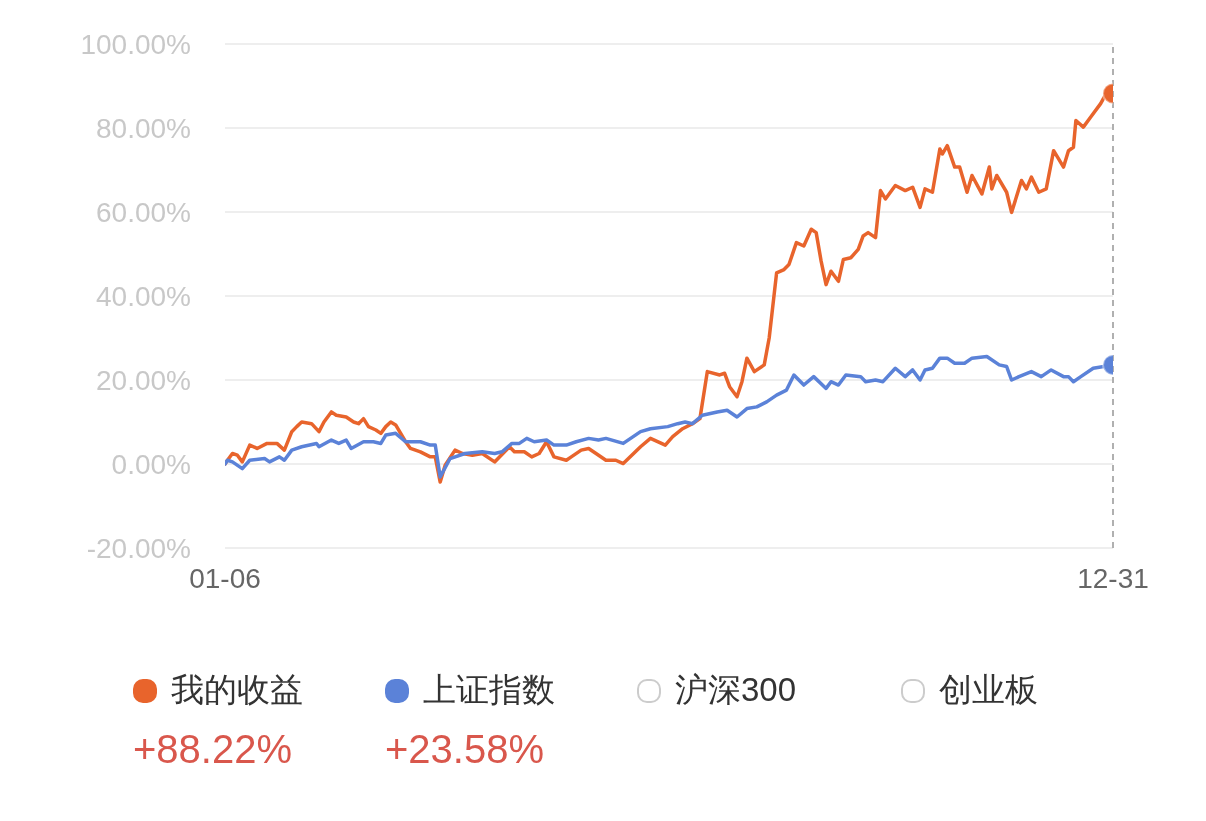 The height and width of the screenshot is (821, 1206). What do you see at coordinates (465, 749) in the screenshot?
I see `text: +23.58%` at bounding box center [465, 749].